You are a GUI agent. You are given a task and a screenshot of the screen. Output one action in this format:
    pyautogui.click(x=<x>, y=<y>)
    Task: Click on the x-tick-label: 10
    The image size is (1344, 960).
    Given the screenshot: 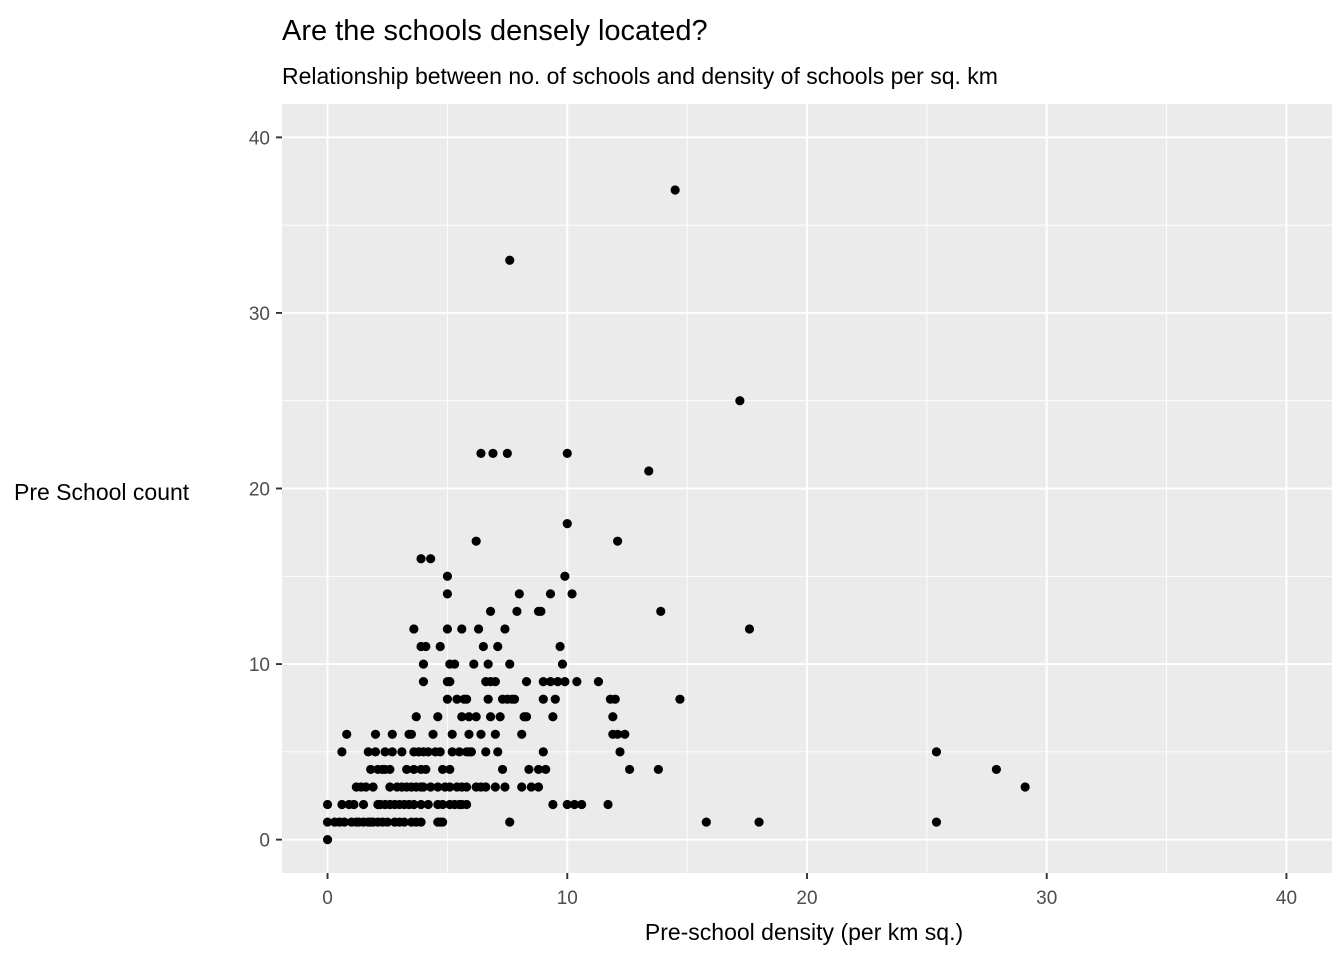 What is the action you would take?
    pyautogui.click(x=567, y=898)
    